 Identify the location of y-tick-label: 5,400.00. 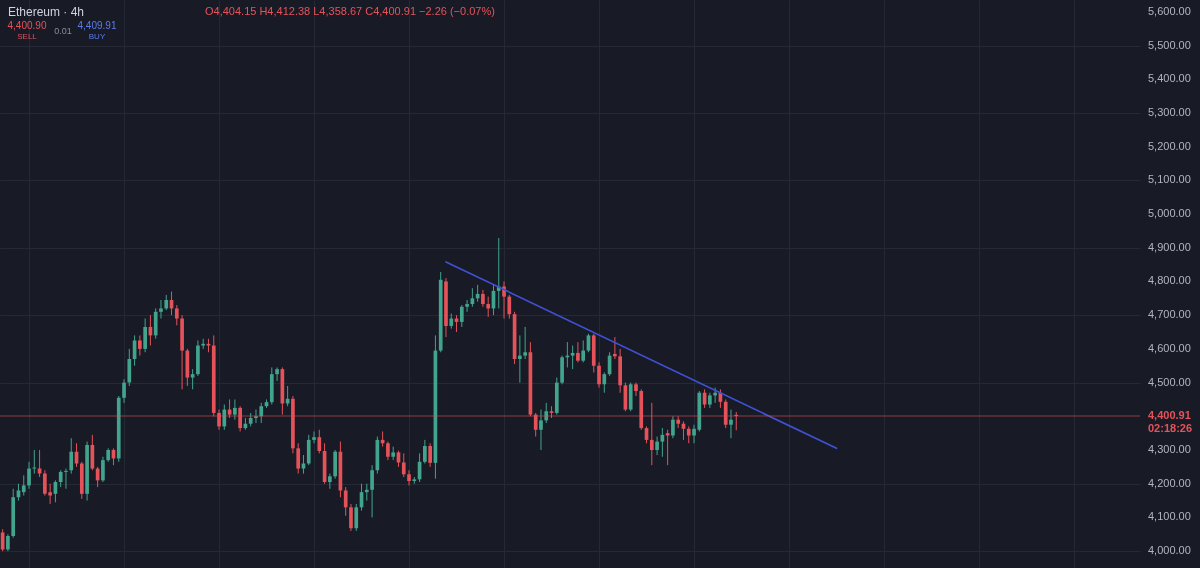
(1169, 78).